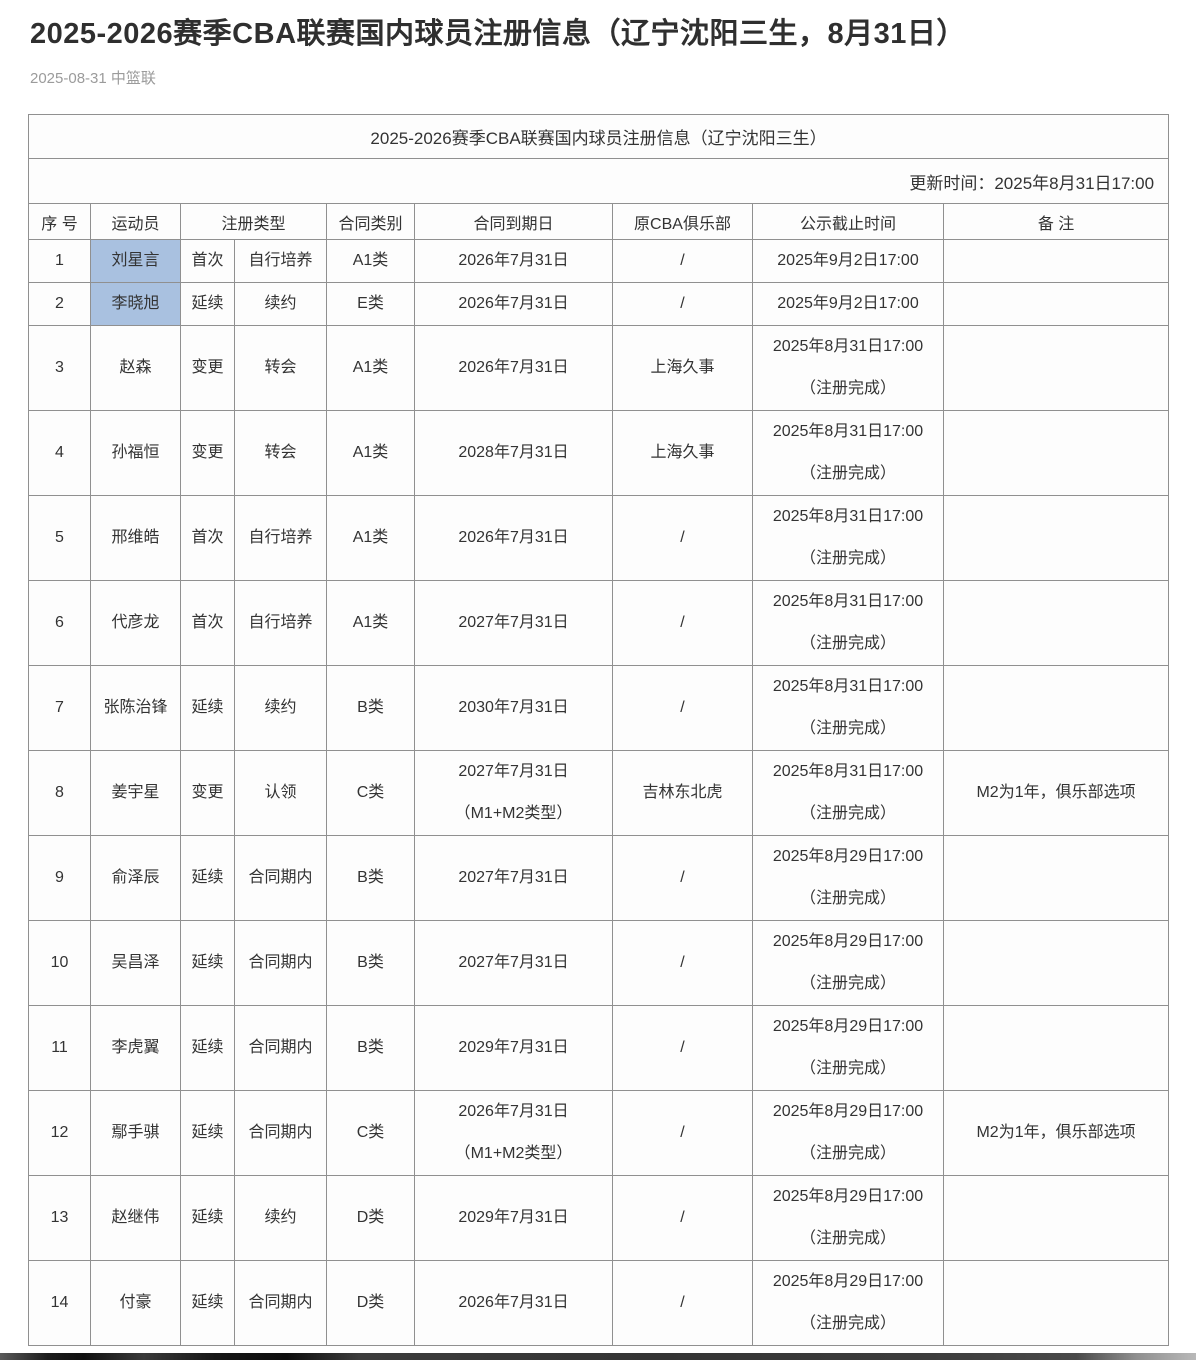 The image size is (1196, 1360). What do you see at coordinates (253, 222) in the screenshot?
I see `header-reg-type: 注册类型` at bounding box center [253, 222].